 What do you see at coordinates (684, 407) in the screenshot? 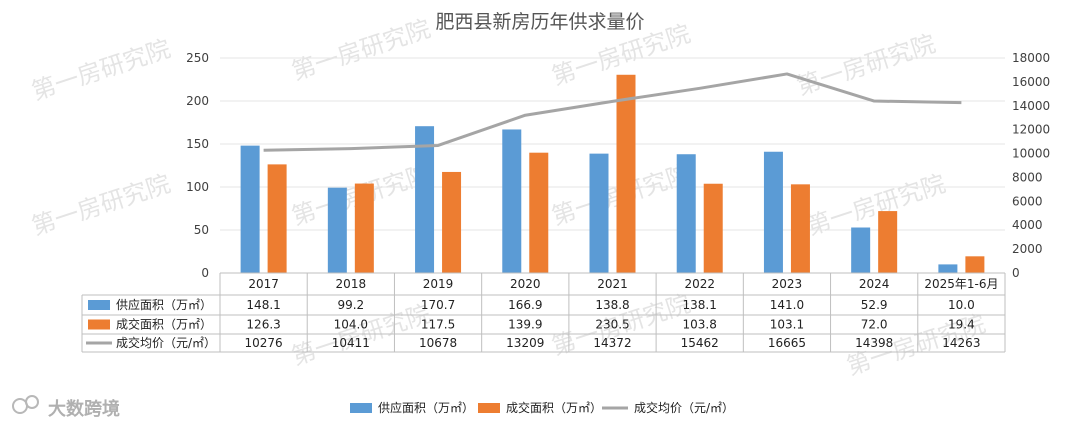
I see `legend-label: 成交均价（元/㎡）` at bounding box center [684, 407].